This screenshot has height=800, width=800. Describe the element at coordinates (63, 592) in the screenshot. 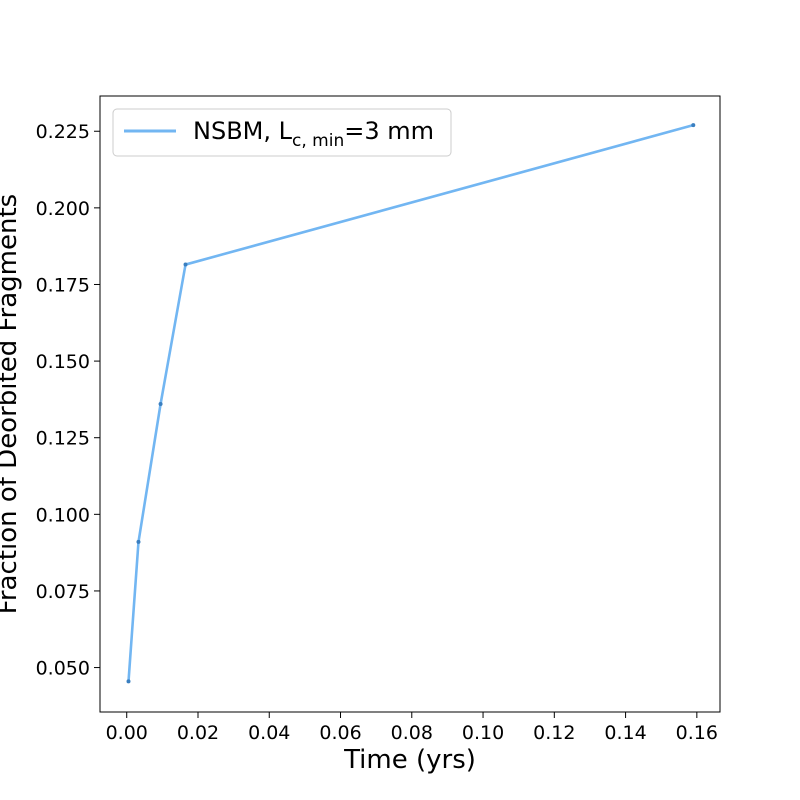

I see `y-tick-label: 0.075` at that location.